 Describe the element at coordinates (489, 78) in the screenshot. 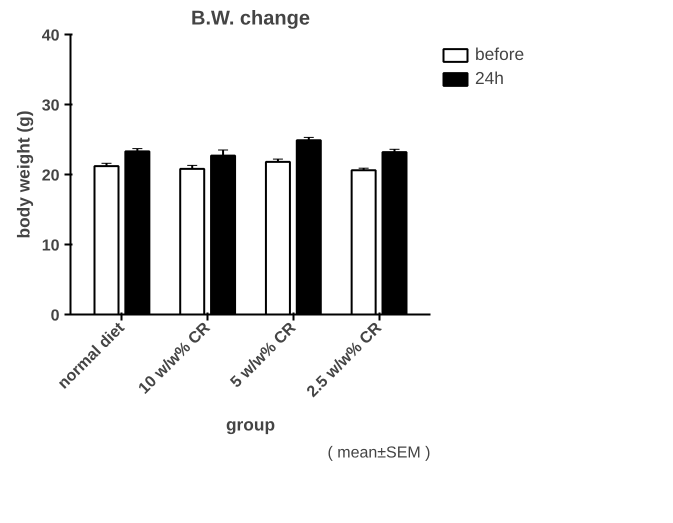

I see `legend-label: 24h` at that location.